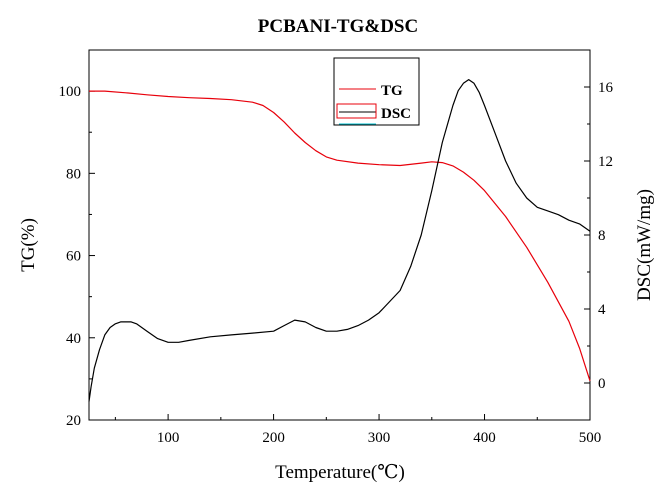 The height and width of the screenshot is (496, 668). Describe the element at coordinates (606, 88) in the screenshot. I see `y-right-tick-label: 16` at that location.